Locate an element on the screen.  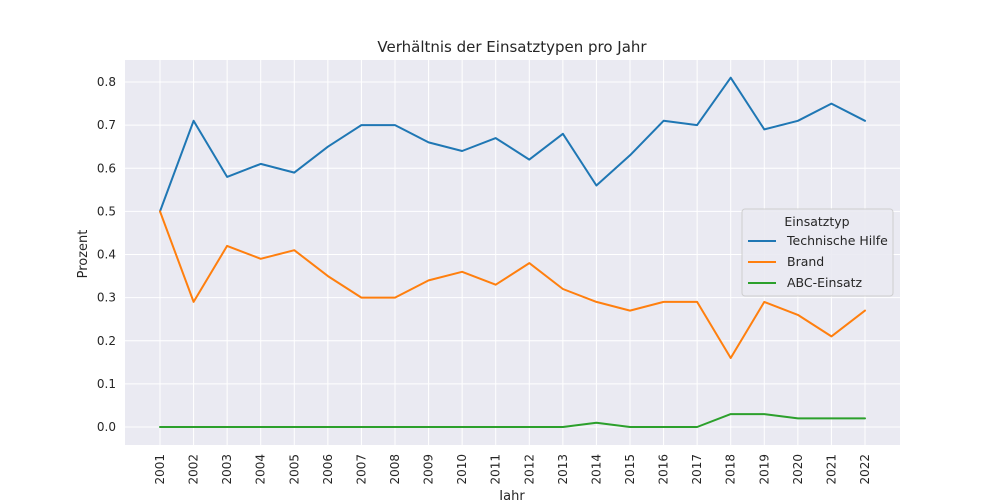
x-tick-label: 2005 is located at coordinates (294, 469).